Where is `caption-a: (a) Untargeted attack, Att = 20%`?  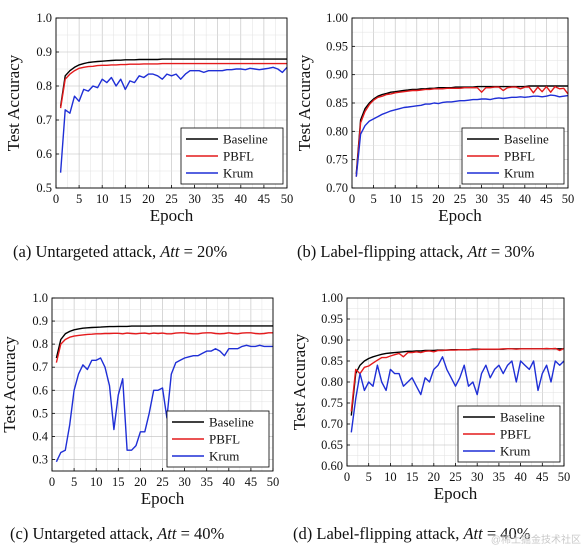 caption-a: (a) Untargeted attack, Att = 20% is located at coordinates (120, 252).